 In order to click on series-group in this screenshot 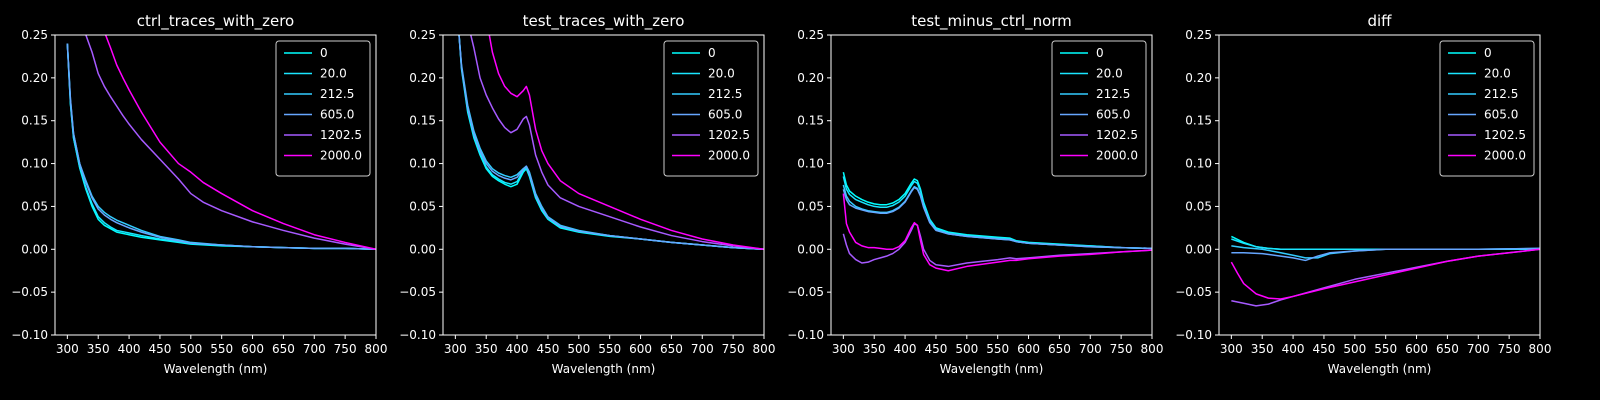, I will do `click(221, 143)`.